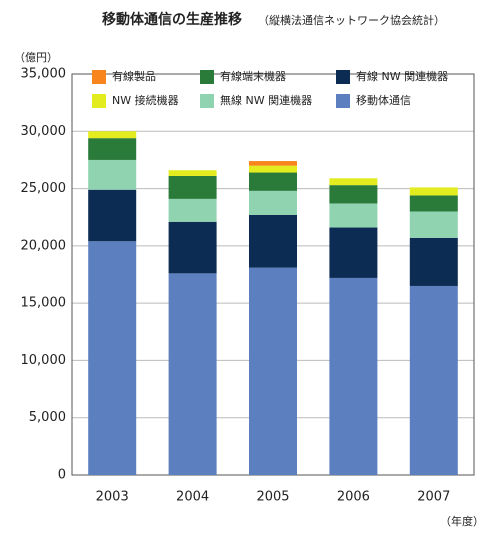 This screenshot has width=500, height=542. Describe the element at coordinates (44, 245) in the screenshot. I see `y-tick-label: 20,000` at that location.